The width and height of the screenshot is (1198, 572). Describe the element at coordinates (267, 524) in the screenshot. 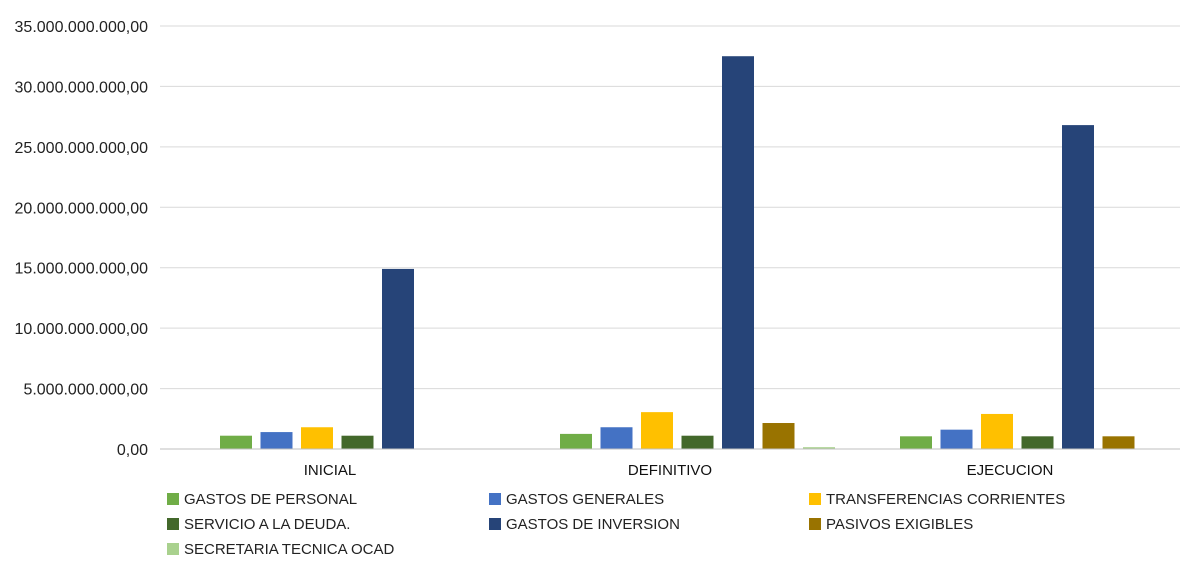

I see `legend-label: SERVICIO A LA DEUDA.` at that location.